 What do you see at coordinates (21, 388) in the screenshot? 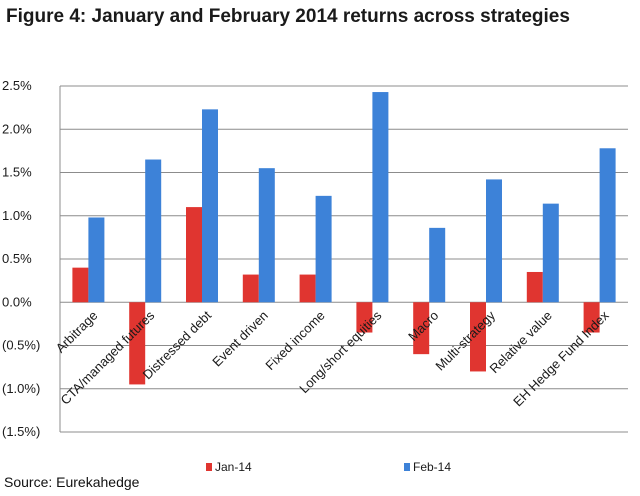
I see `y-tick-label: (1.0%)` at bounding box center [21, 388].